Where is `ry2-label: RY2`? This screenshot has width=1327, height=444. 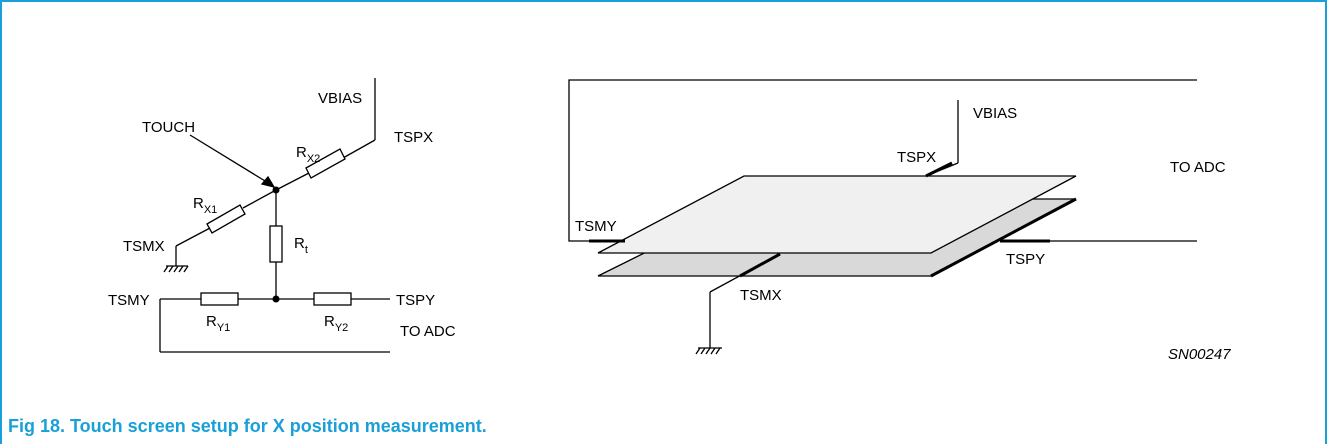 ry2-label: RY2 is located at coordinates (336, 323).